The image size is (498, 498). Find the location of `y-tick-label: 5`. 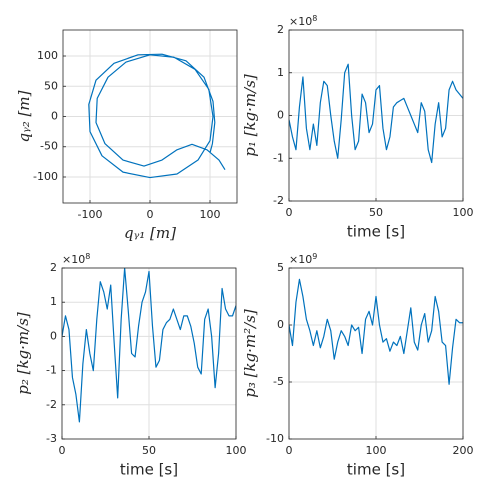

y-tick-label: 5 is located at coordinates (280, 267).